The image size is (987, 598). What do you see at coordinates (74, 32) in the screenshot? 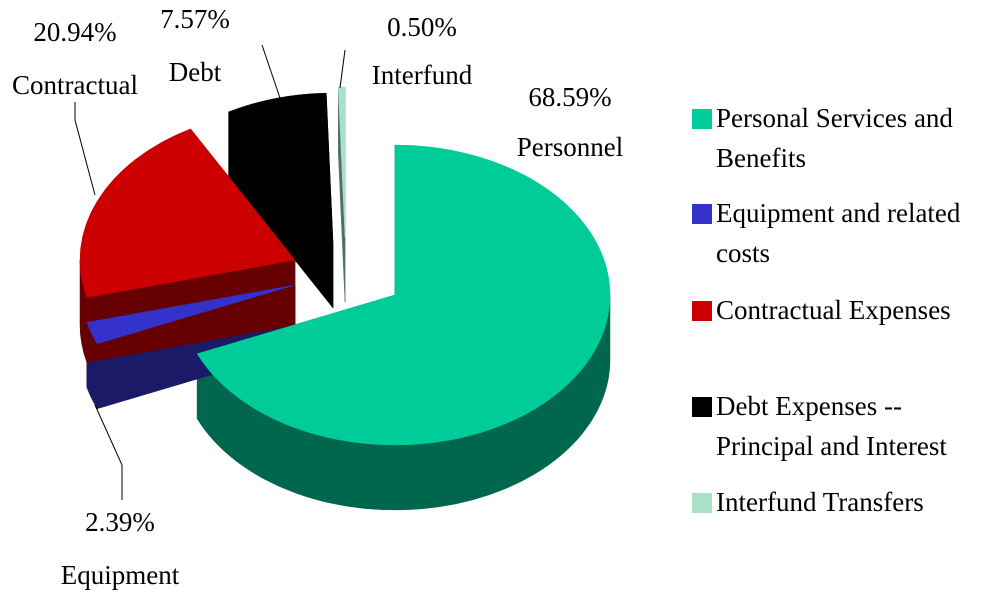
I see `data-label-value: 20.94%` at bounding box center [74, 32].